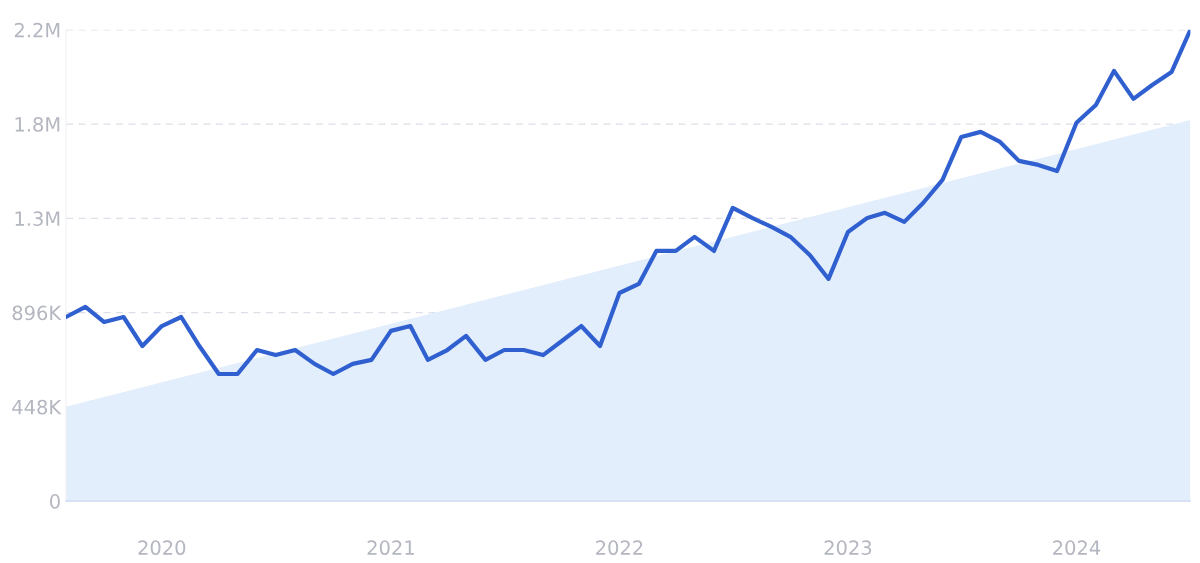 This screenshot has height=563, width=1200. I want to click on x-tick-label: 2020, so click(162, 548).